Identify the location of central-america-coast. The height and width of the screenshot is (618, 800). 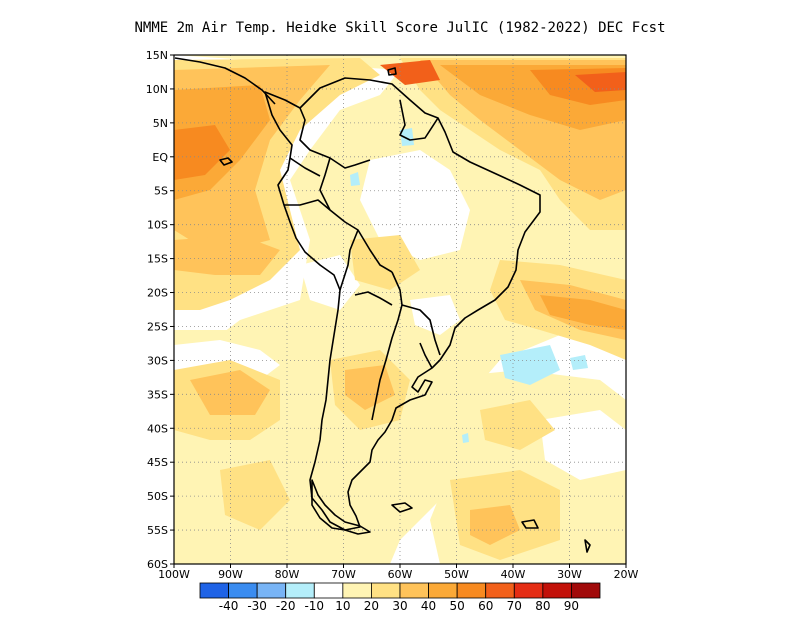
(225, 81).